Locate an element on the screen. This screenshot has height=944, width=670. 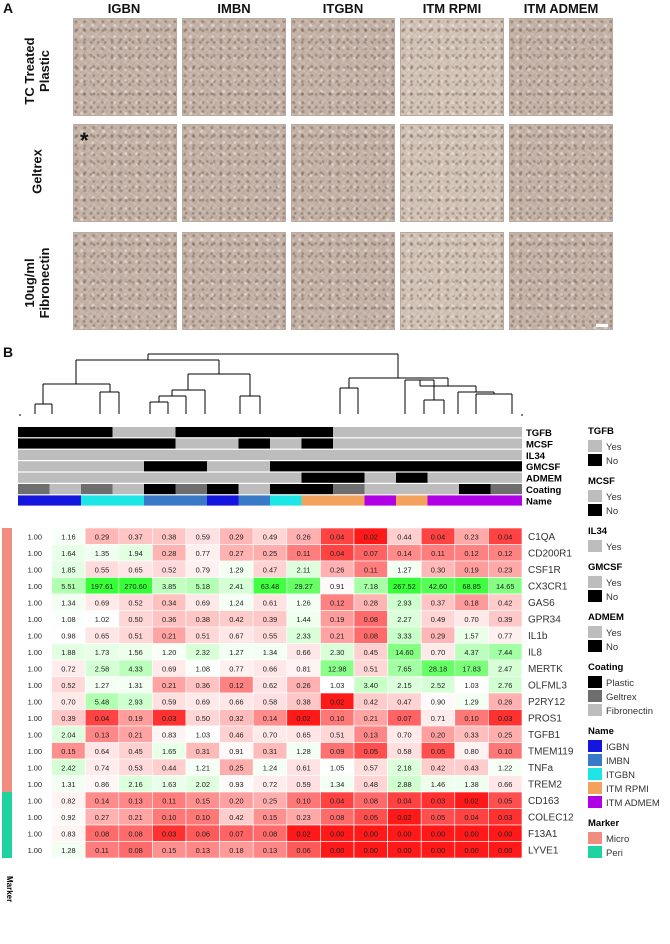
legend-item-label: ITM RPMI is located at coordinates (627, 789).